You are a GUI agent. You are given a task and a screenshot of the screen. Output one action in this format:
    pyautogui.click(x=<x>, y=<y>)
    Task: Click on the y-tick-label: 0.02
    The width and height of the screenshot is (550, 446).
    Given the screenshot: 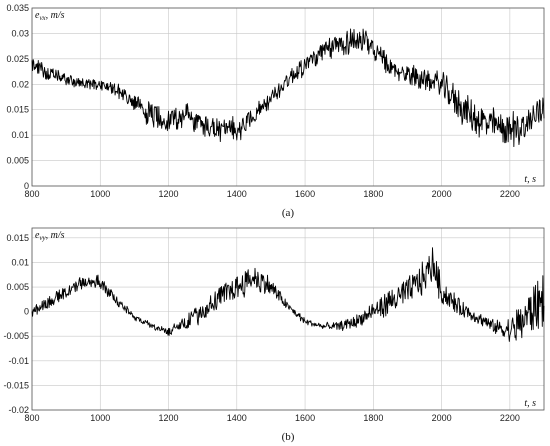 What is the action you would take?
    pyautogui.click(x=20, y=84)
    